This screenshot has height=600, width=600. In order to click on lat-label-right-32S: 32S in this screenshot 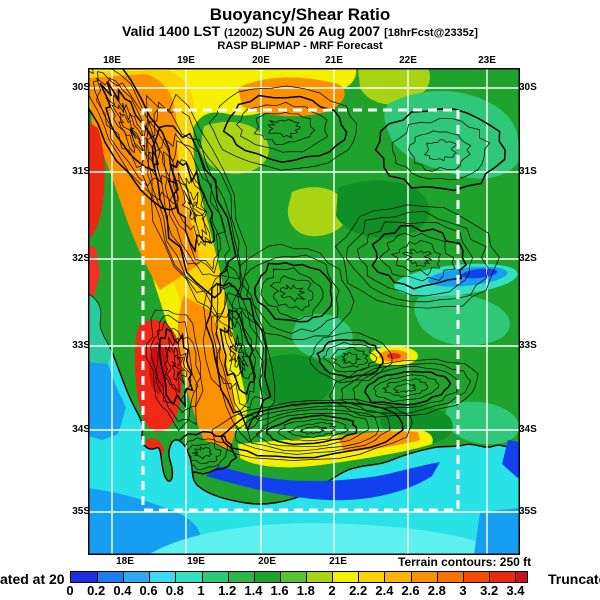, I will do `click(528, 258)`.